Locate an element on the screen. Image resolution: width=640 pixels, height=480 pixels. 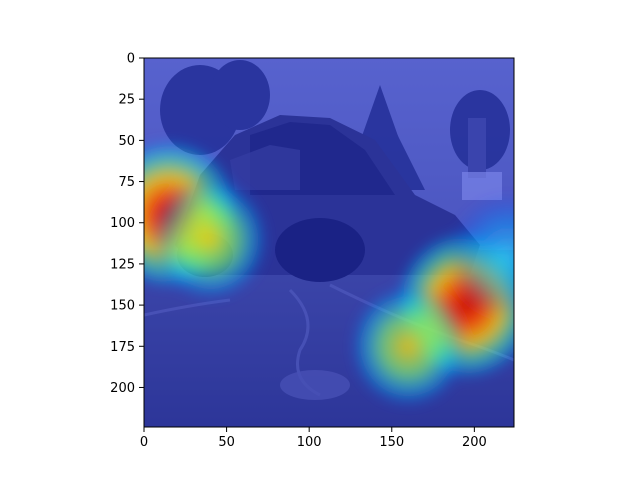
y-tick-label: 0 is located at coordinates (131, 59).